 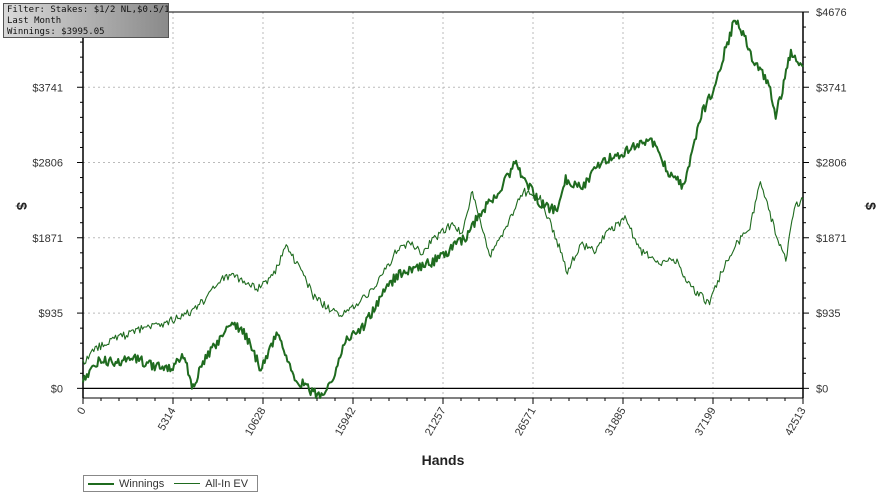 I want to click on legend-label-winnings: Winnings, so click(x=142, y=483).